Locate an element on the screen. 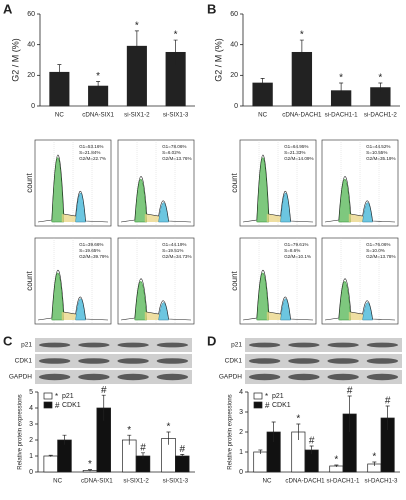 Image resolution: width=406 pixels, height=500 pixels. panel-letter: B is located at coordinates (211, 8).